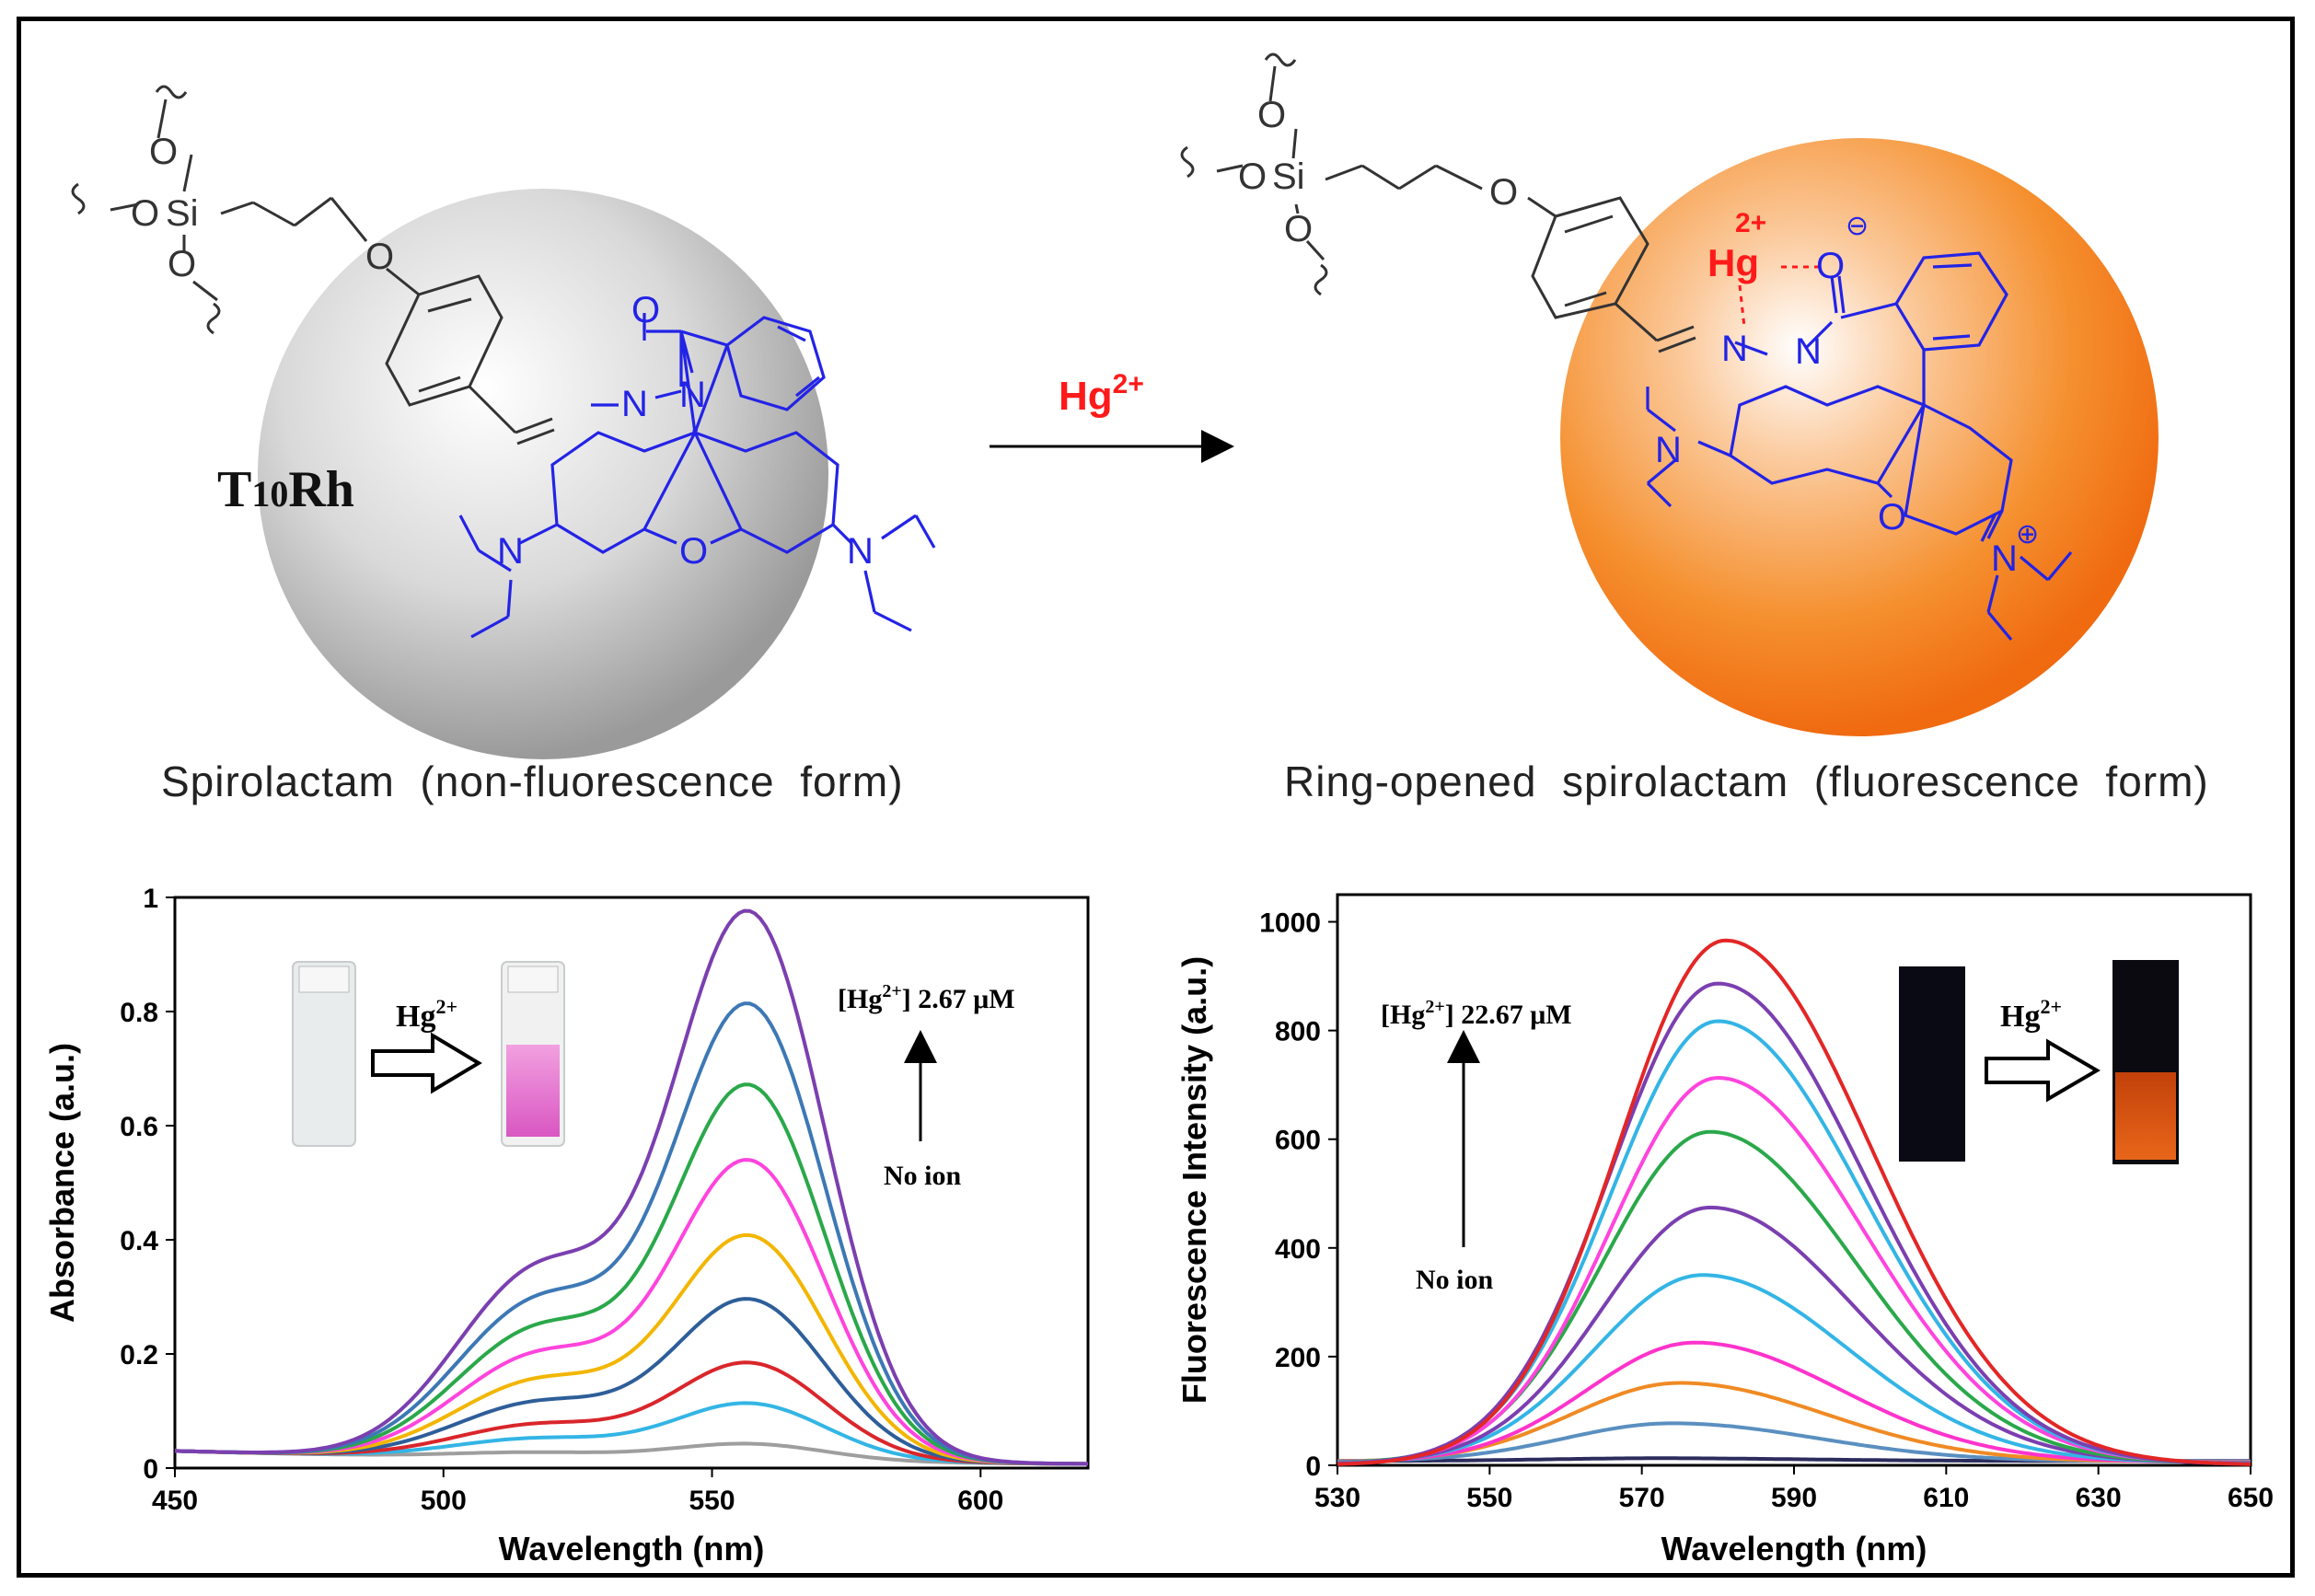 This screenshot has height=1596, width=2315. Describe the element at coordinates (2251, 1498) in the screenshot. I see `x-tick-label: 650` at that location.